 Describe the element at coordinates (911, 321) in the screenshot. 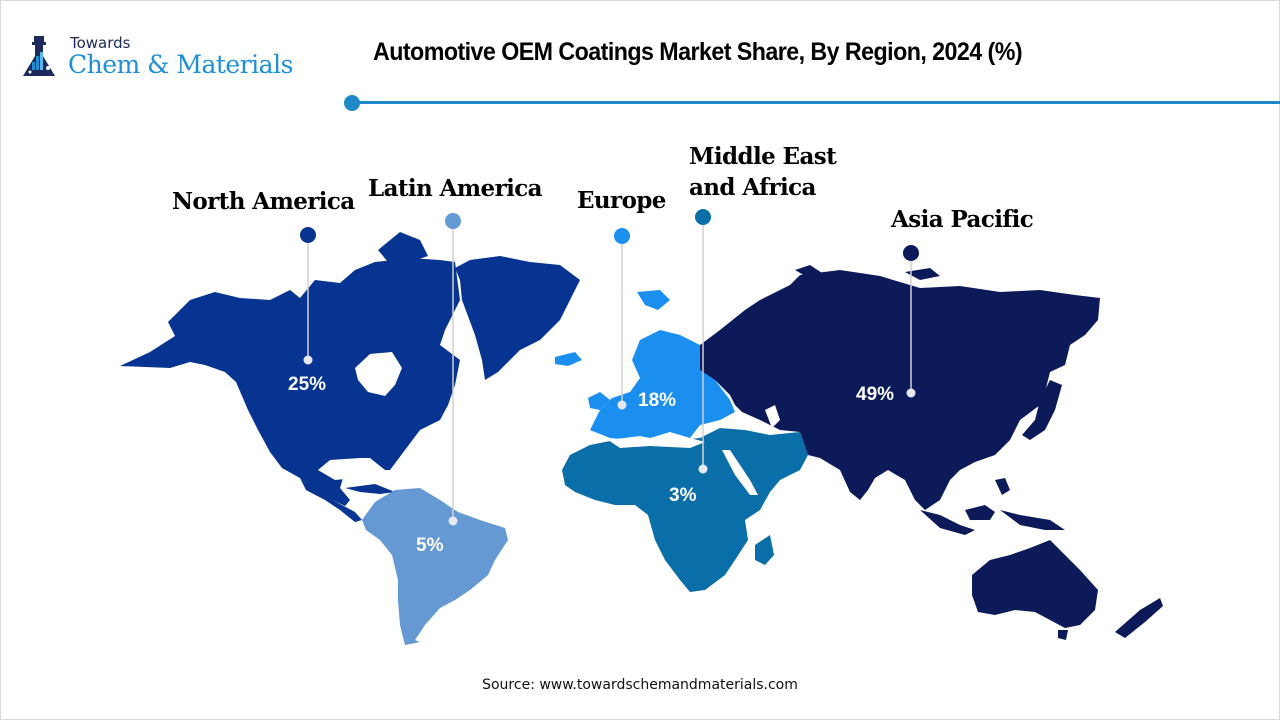

I see `pin-asia-pacific` at that location.